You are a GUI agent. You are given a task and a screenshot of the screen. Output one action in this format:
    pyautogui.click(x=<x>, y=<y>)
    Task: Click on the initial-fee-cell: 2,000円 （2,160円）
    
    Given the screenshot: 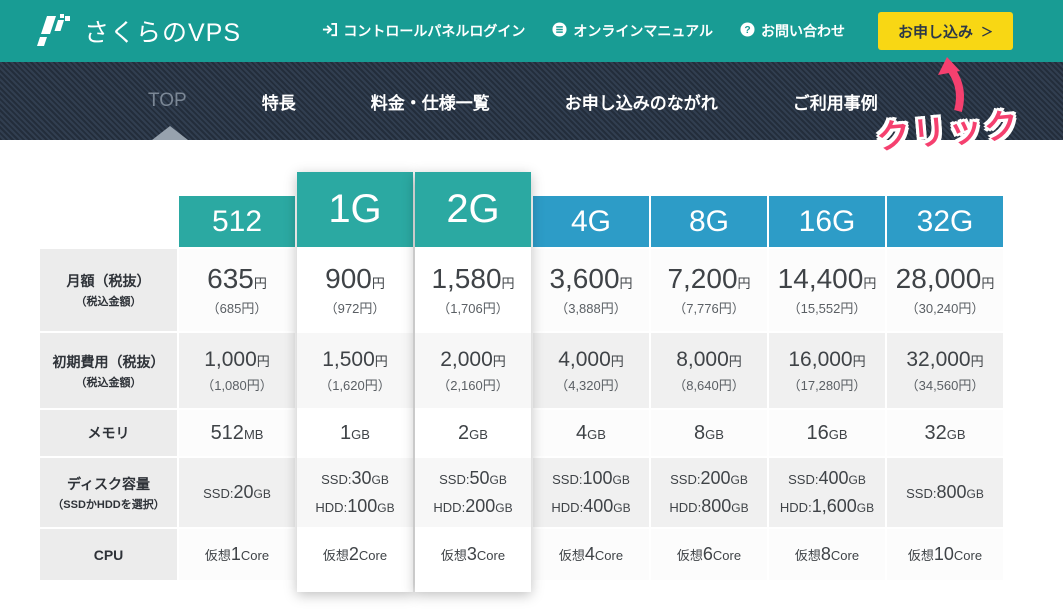 What is the action you would take?
    pyautogui.click(x=473, y=370)
    